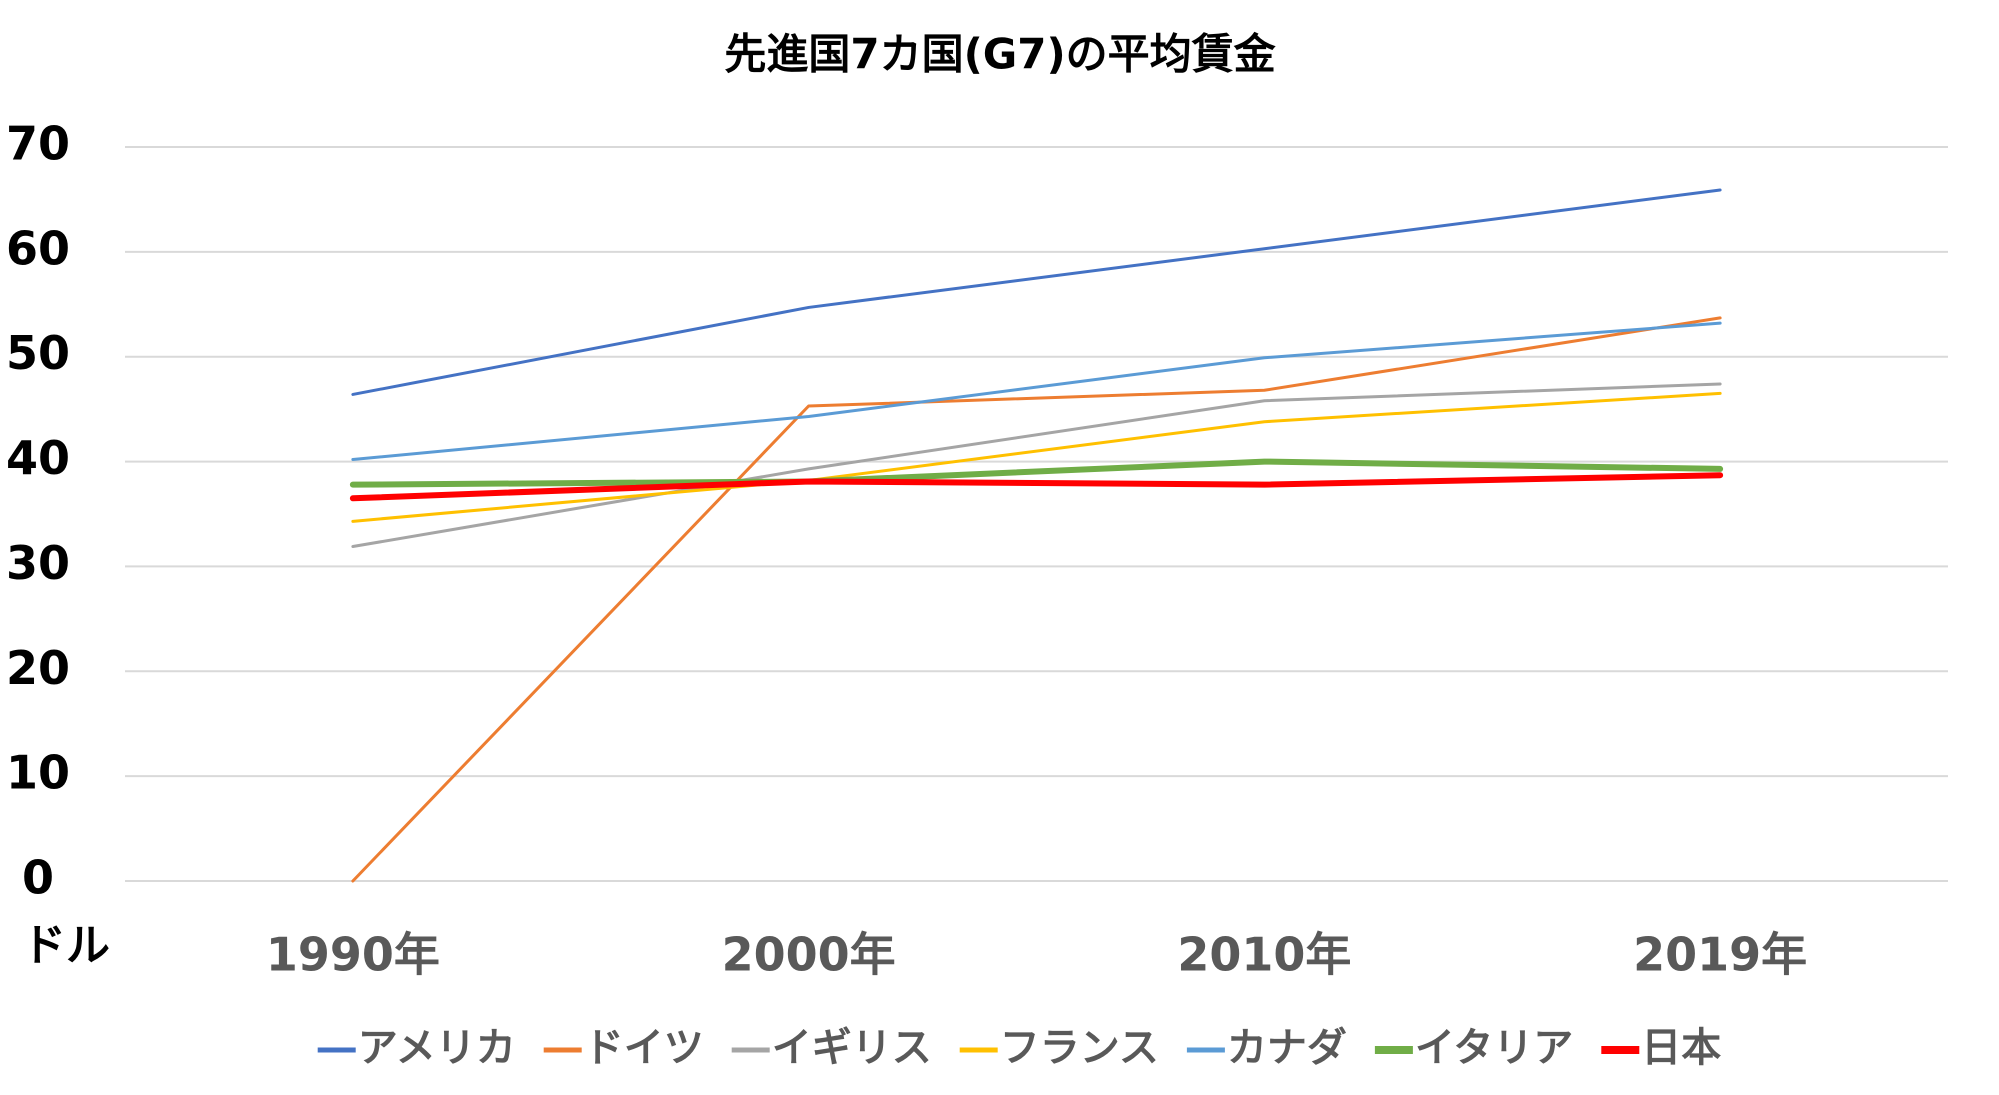 Image resolution: width=1999 pixels, height=1095 pixels. I want to click on y-axis-label: ドル, so click(66, 945).